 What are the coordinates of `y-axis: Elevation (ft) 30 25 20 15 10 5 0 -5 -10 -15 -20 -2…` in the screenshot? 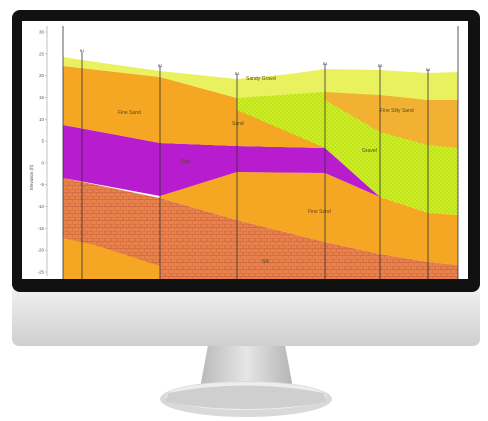 It's located at (38, 151).